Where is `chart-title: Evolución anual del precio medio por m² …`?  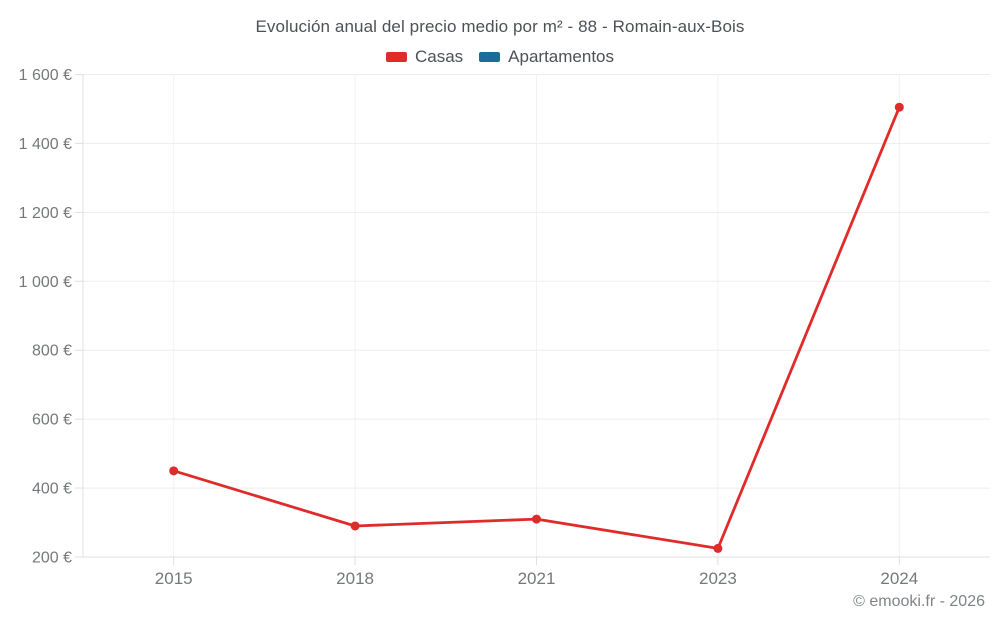 chart-title: Evolución anual del precio medio por m² … is located at coordinates (500, 26).